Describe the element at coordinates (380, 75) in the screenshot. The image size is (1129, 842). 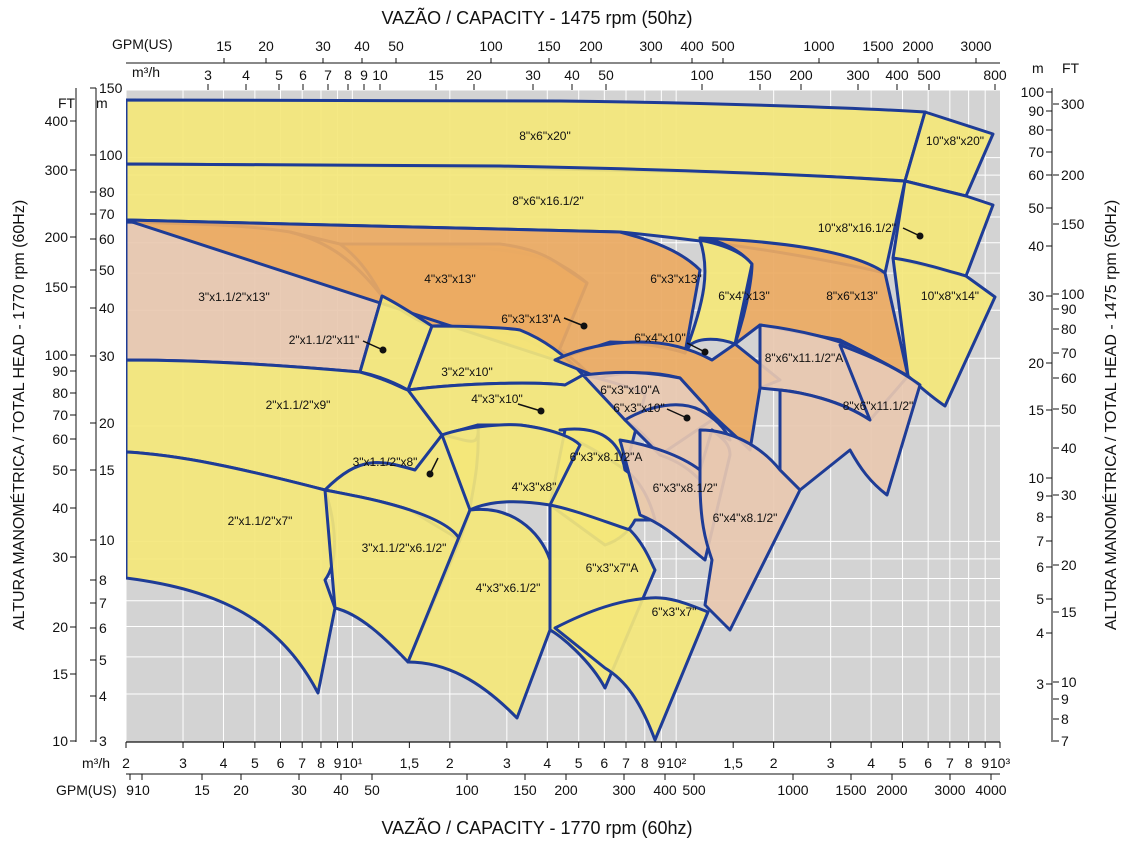
I see `tick-label-top-m3h: 10` at that location.